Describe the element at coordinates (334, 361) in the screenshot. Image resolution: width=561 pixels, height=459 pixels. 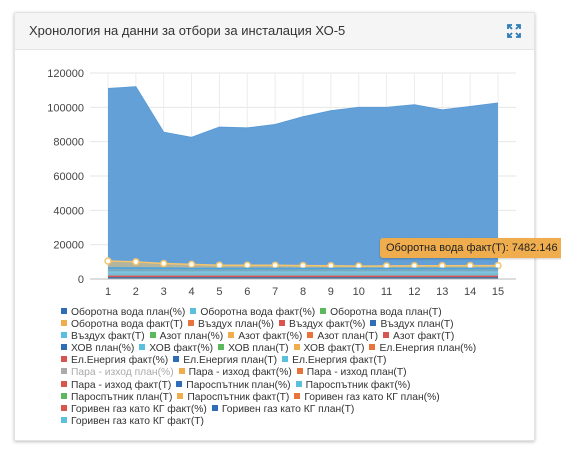
I see `legend-item: Ел.Енергия факт(Т)` at that location.